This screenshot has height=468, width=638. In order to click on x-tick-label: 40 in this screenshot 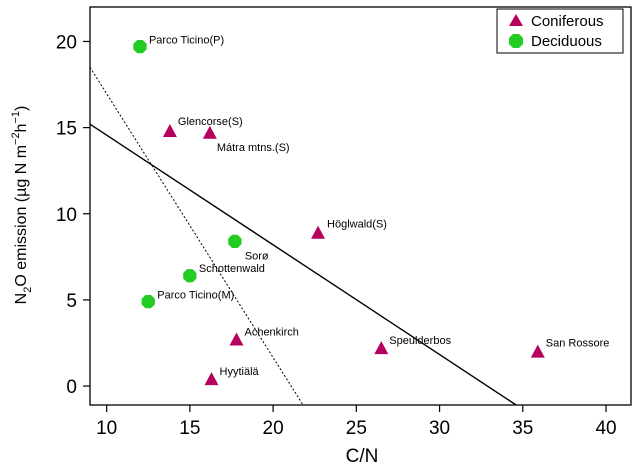, I will do `click(605, 428)`.